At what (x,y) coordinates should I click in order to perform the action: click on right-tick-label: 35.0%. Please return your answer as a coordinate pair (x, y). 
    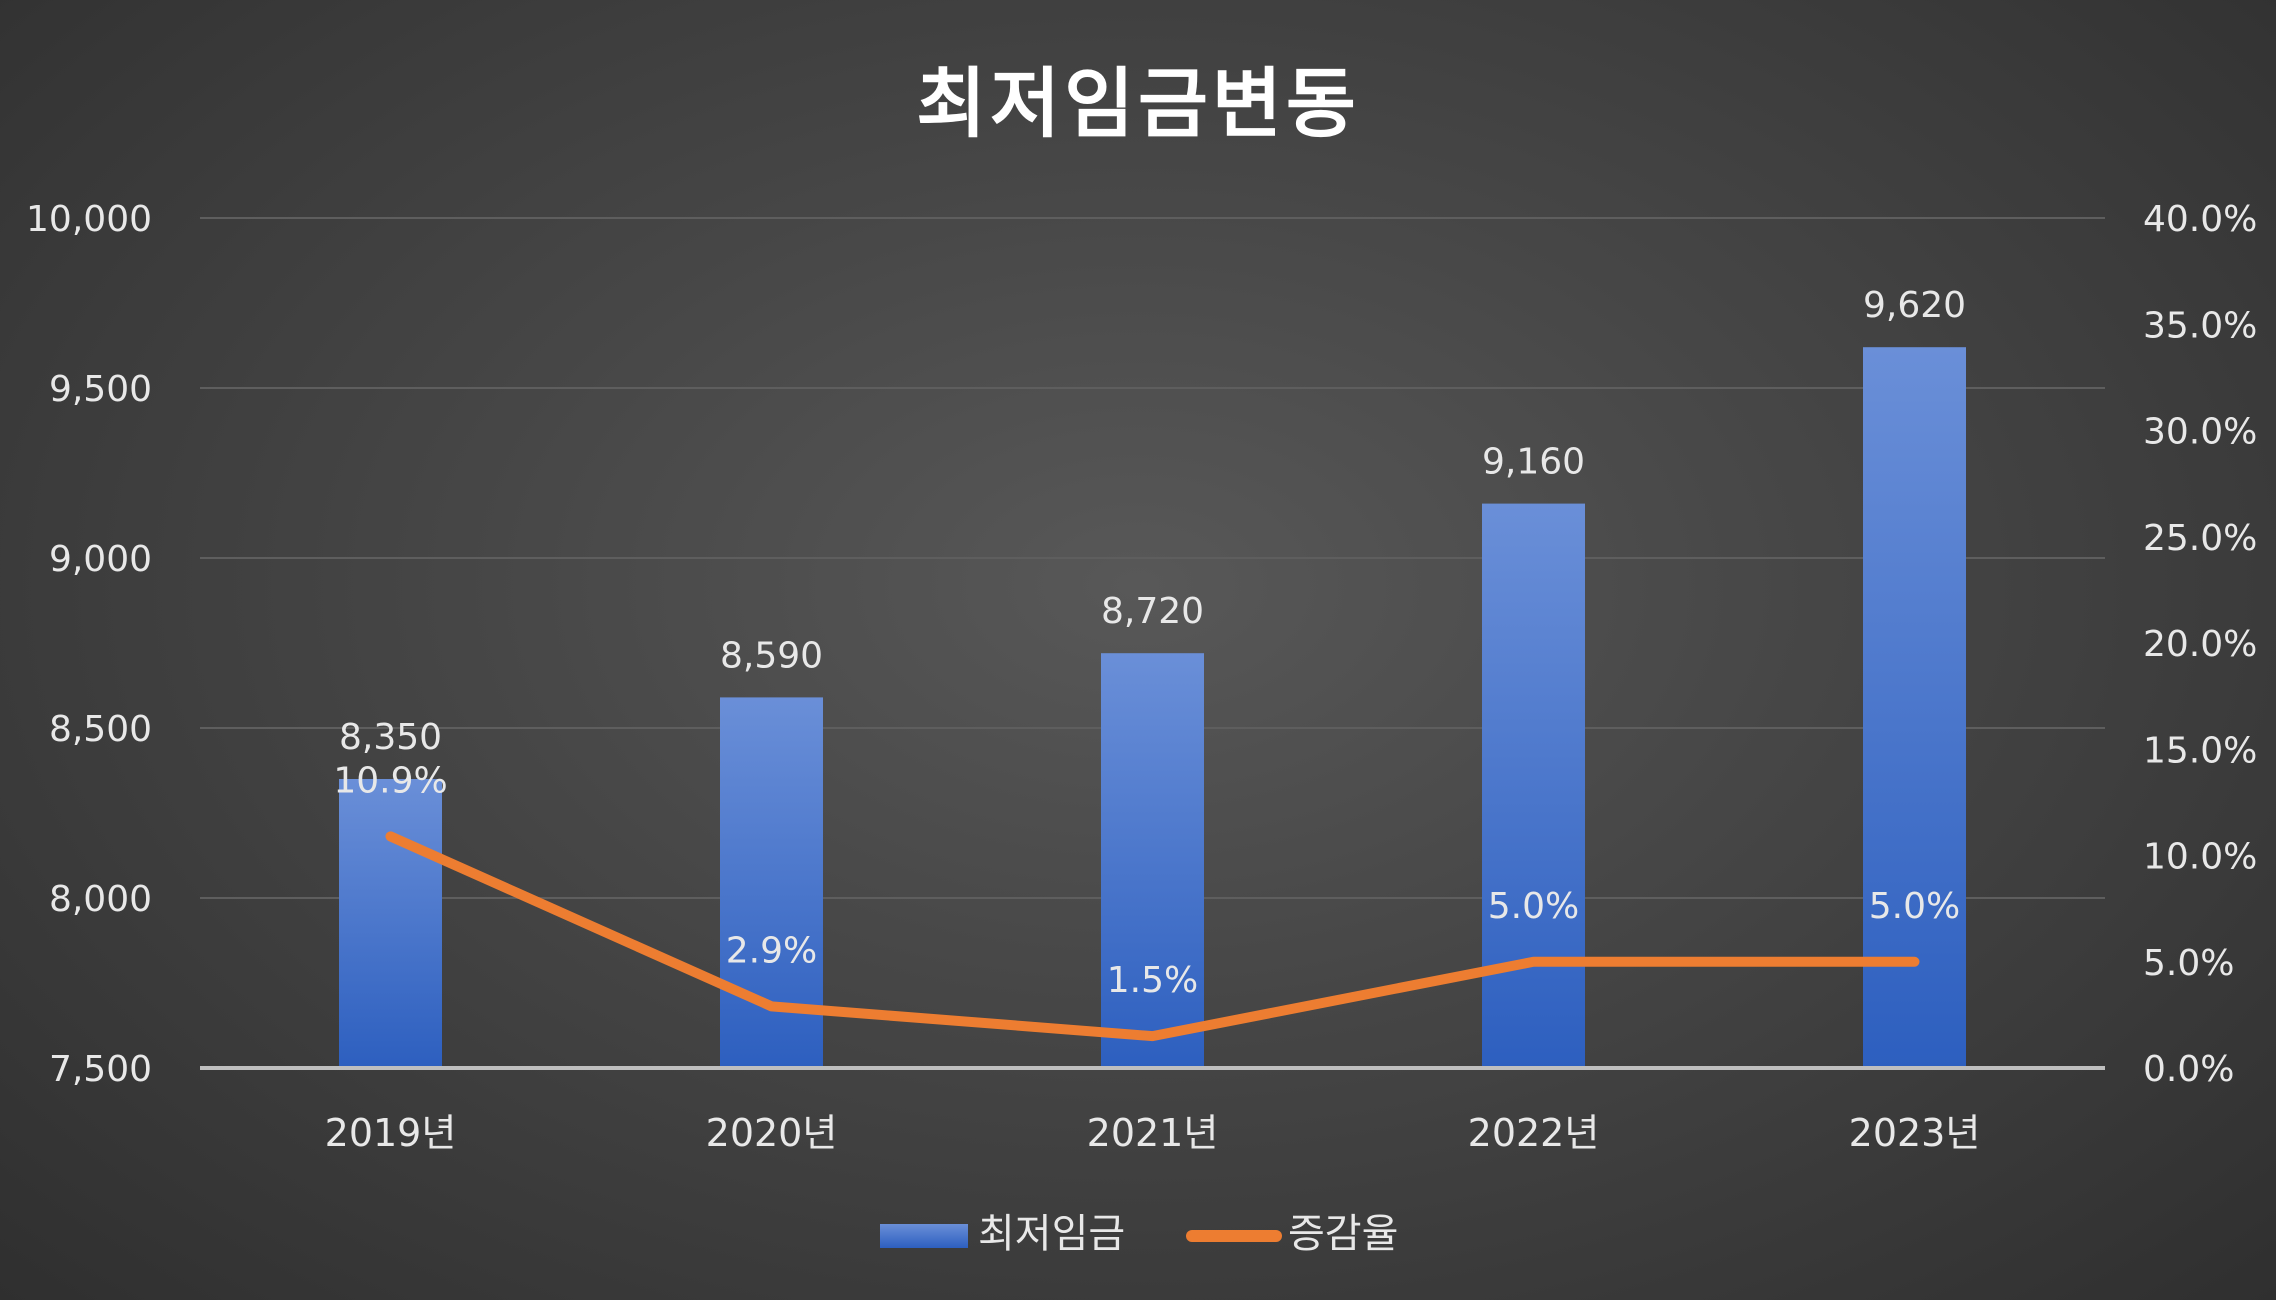
    Looking at the image, I should click on (2200, 325).